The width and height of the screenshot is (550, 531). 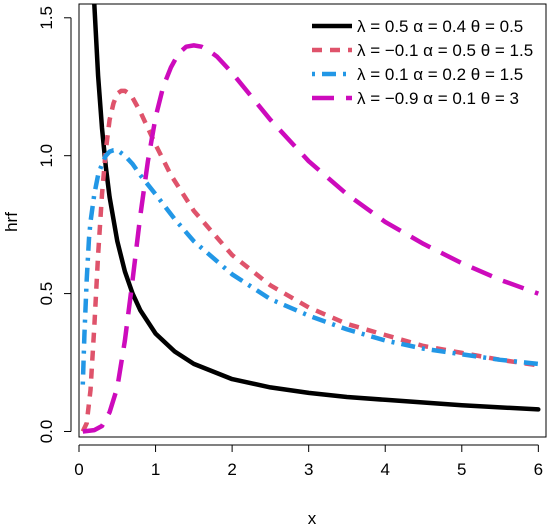 I want to click on x-axis-label: x, so click(x=312, y=518).